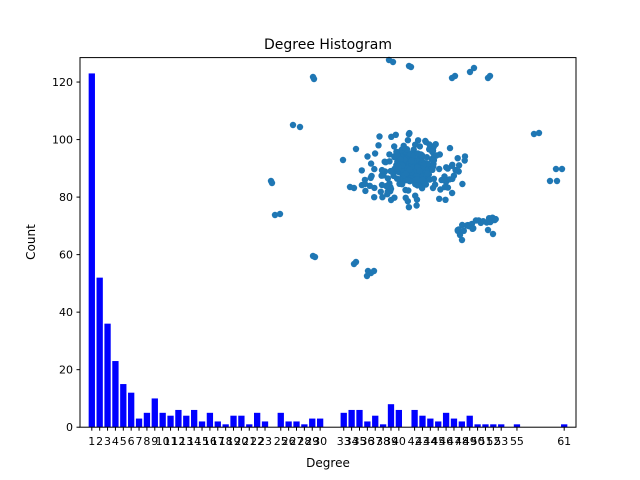 The height and width of the screenshot is (480, 640). Describe the element at coordinates (163, 441) in the screenshot. I see `x-tick-label-10: 10` at that location.